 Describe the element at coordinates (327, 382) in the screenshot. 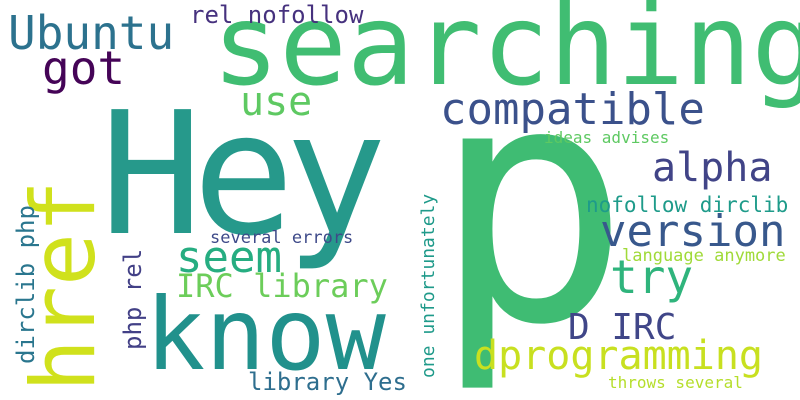

I see `word-library-yes: library Yes` at that location.